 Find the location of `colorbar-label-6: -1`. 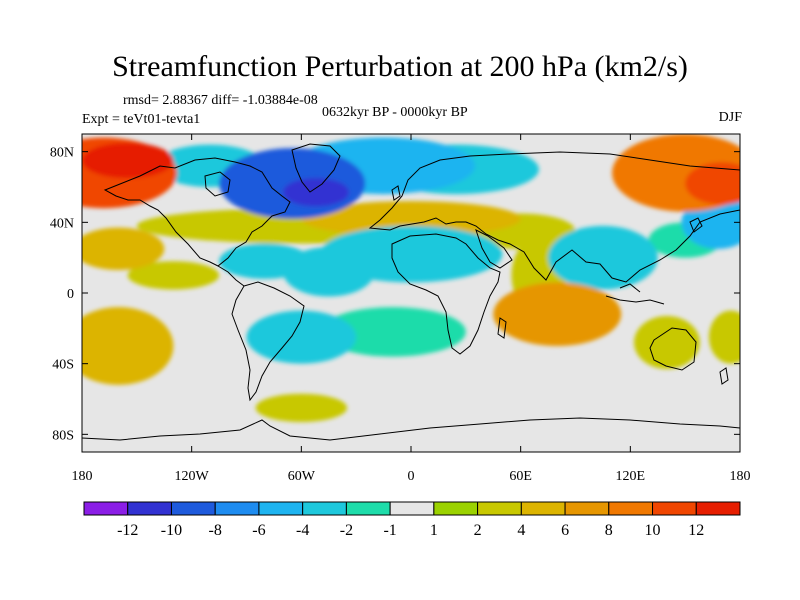

colorbar-label-6: -1 is located at coordinates (389, 530).